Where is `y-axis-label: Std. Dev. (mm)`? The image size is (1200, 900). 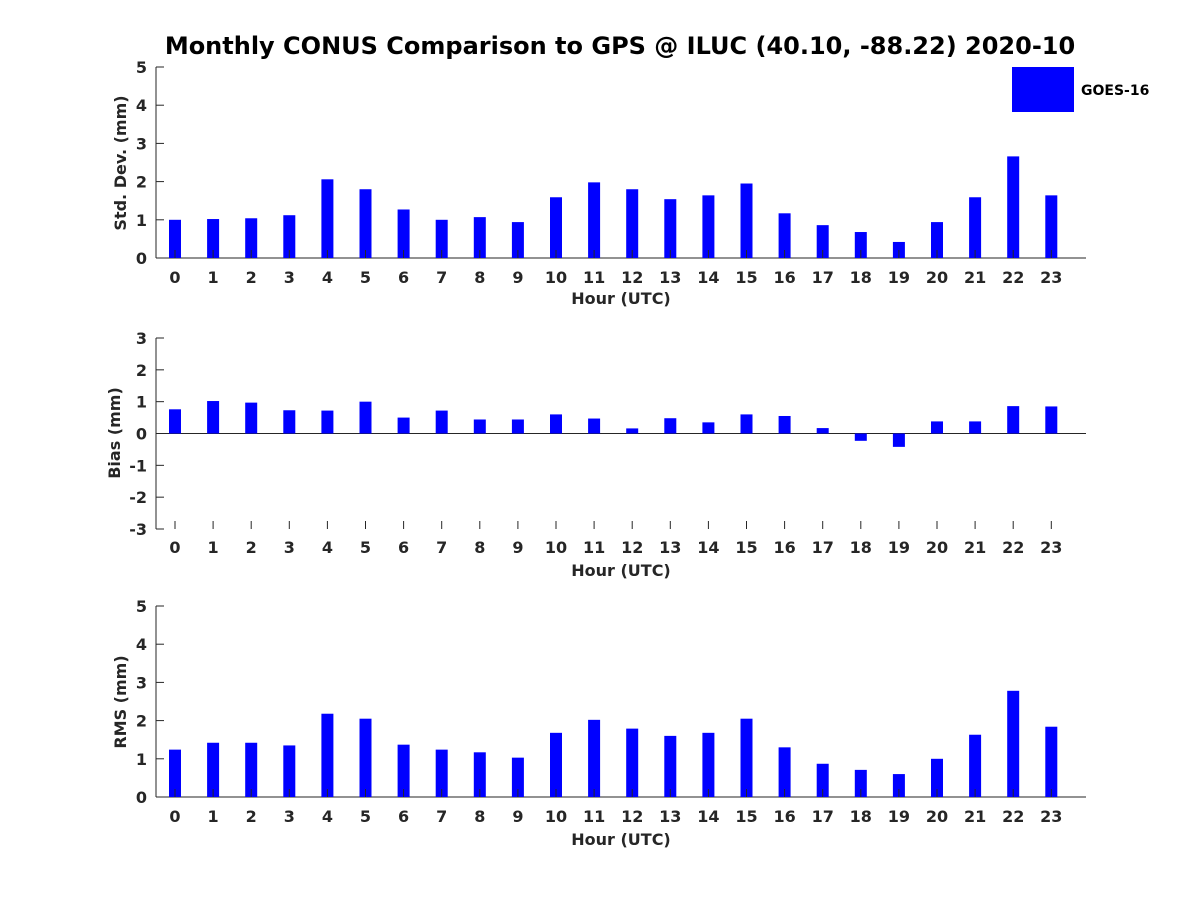
y-axis-label: Std. Dev. (mm) is located at coordinates (120, 162).